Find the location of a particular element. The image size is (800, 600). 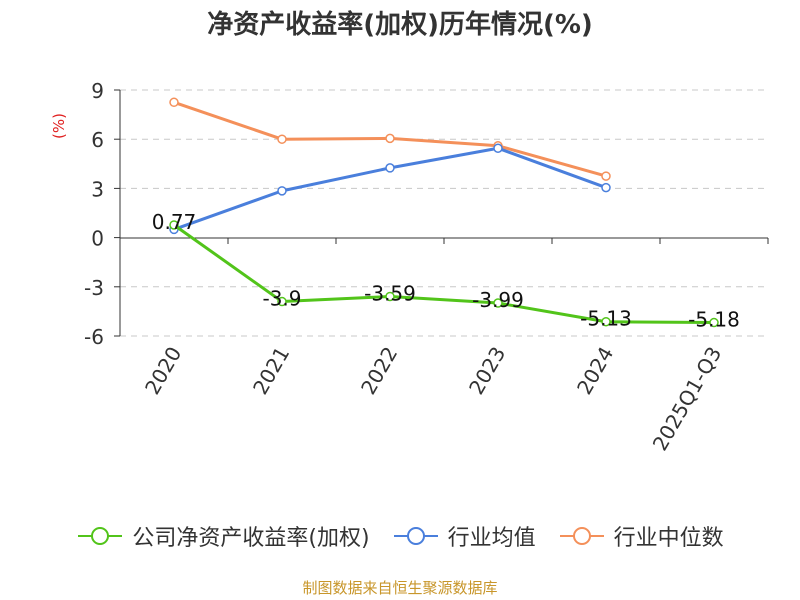

data-label: -3.59 is located at coordinates (390, 293).